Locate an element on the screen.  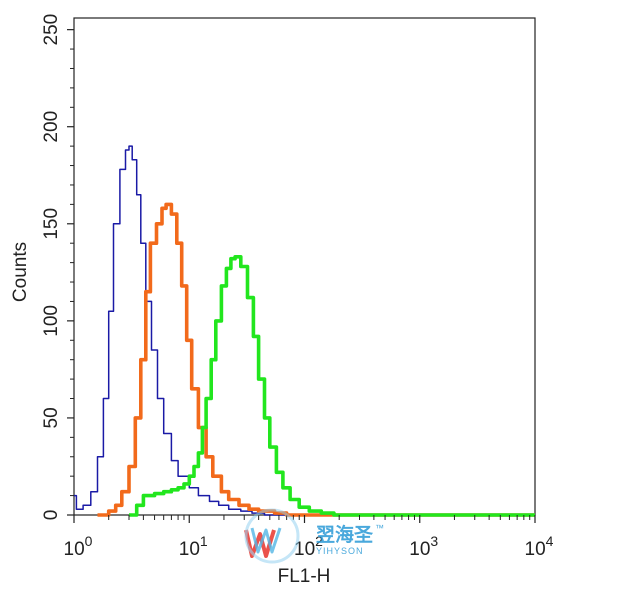
y-axis-ticks: 0 50 100 150 200 250 is located at coordinates (57, 267).